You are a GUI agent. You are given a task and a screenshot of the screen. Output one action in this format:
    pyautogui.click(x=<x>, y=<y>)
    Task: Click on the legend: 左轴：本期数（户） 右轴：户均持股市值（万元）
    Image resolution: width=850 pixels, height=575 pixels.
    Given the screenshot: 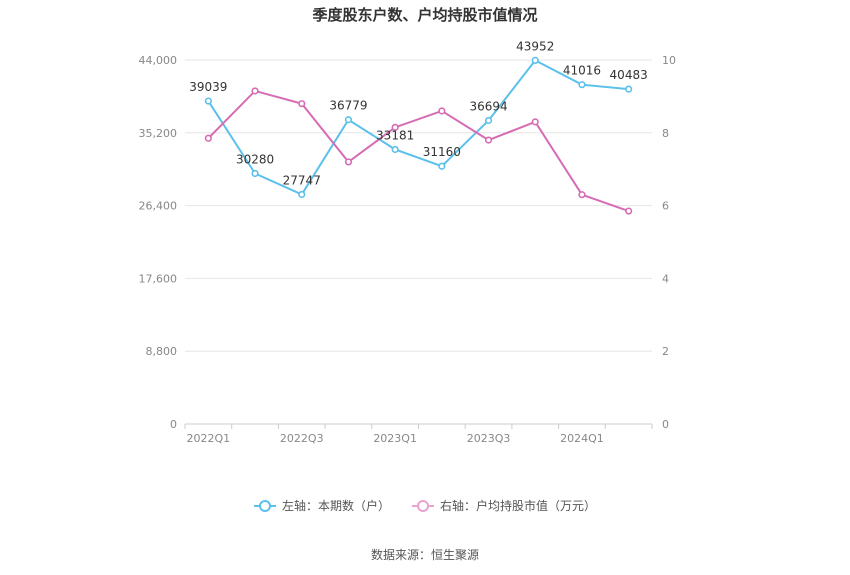 What is the action you would take?
    pyautogui.click(x=425, y=505)
    